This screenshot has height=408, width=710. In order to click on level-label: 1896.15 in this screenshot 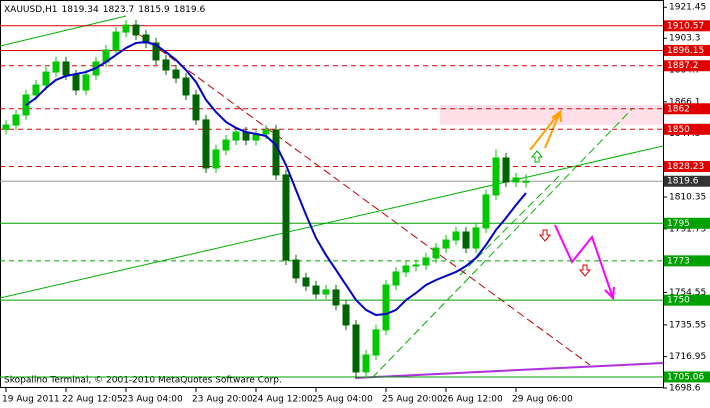, I will do `click(687, 50)`.